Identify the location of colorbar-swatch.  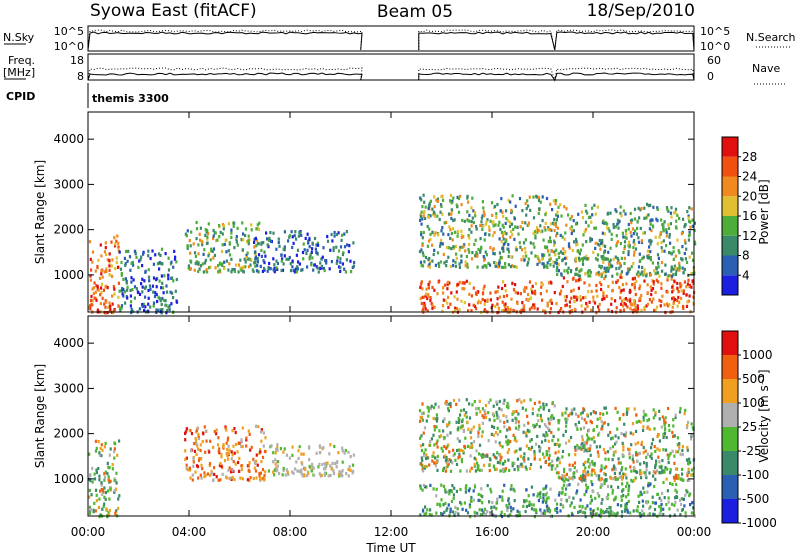
(730, 439).